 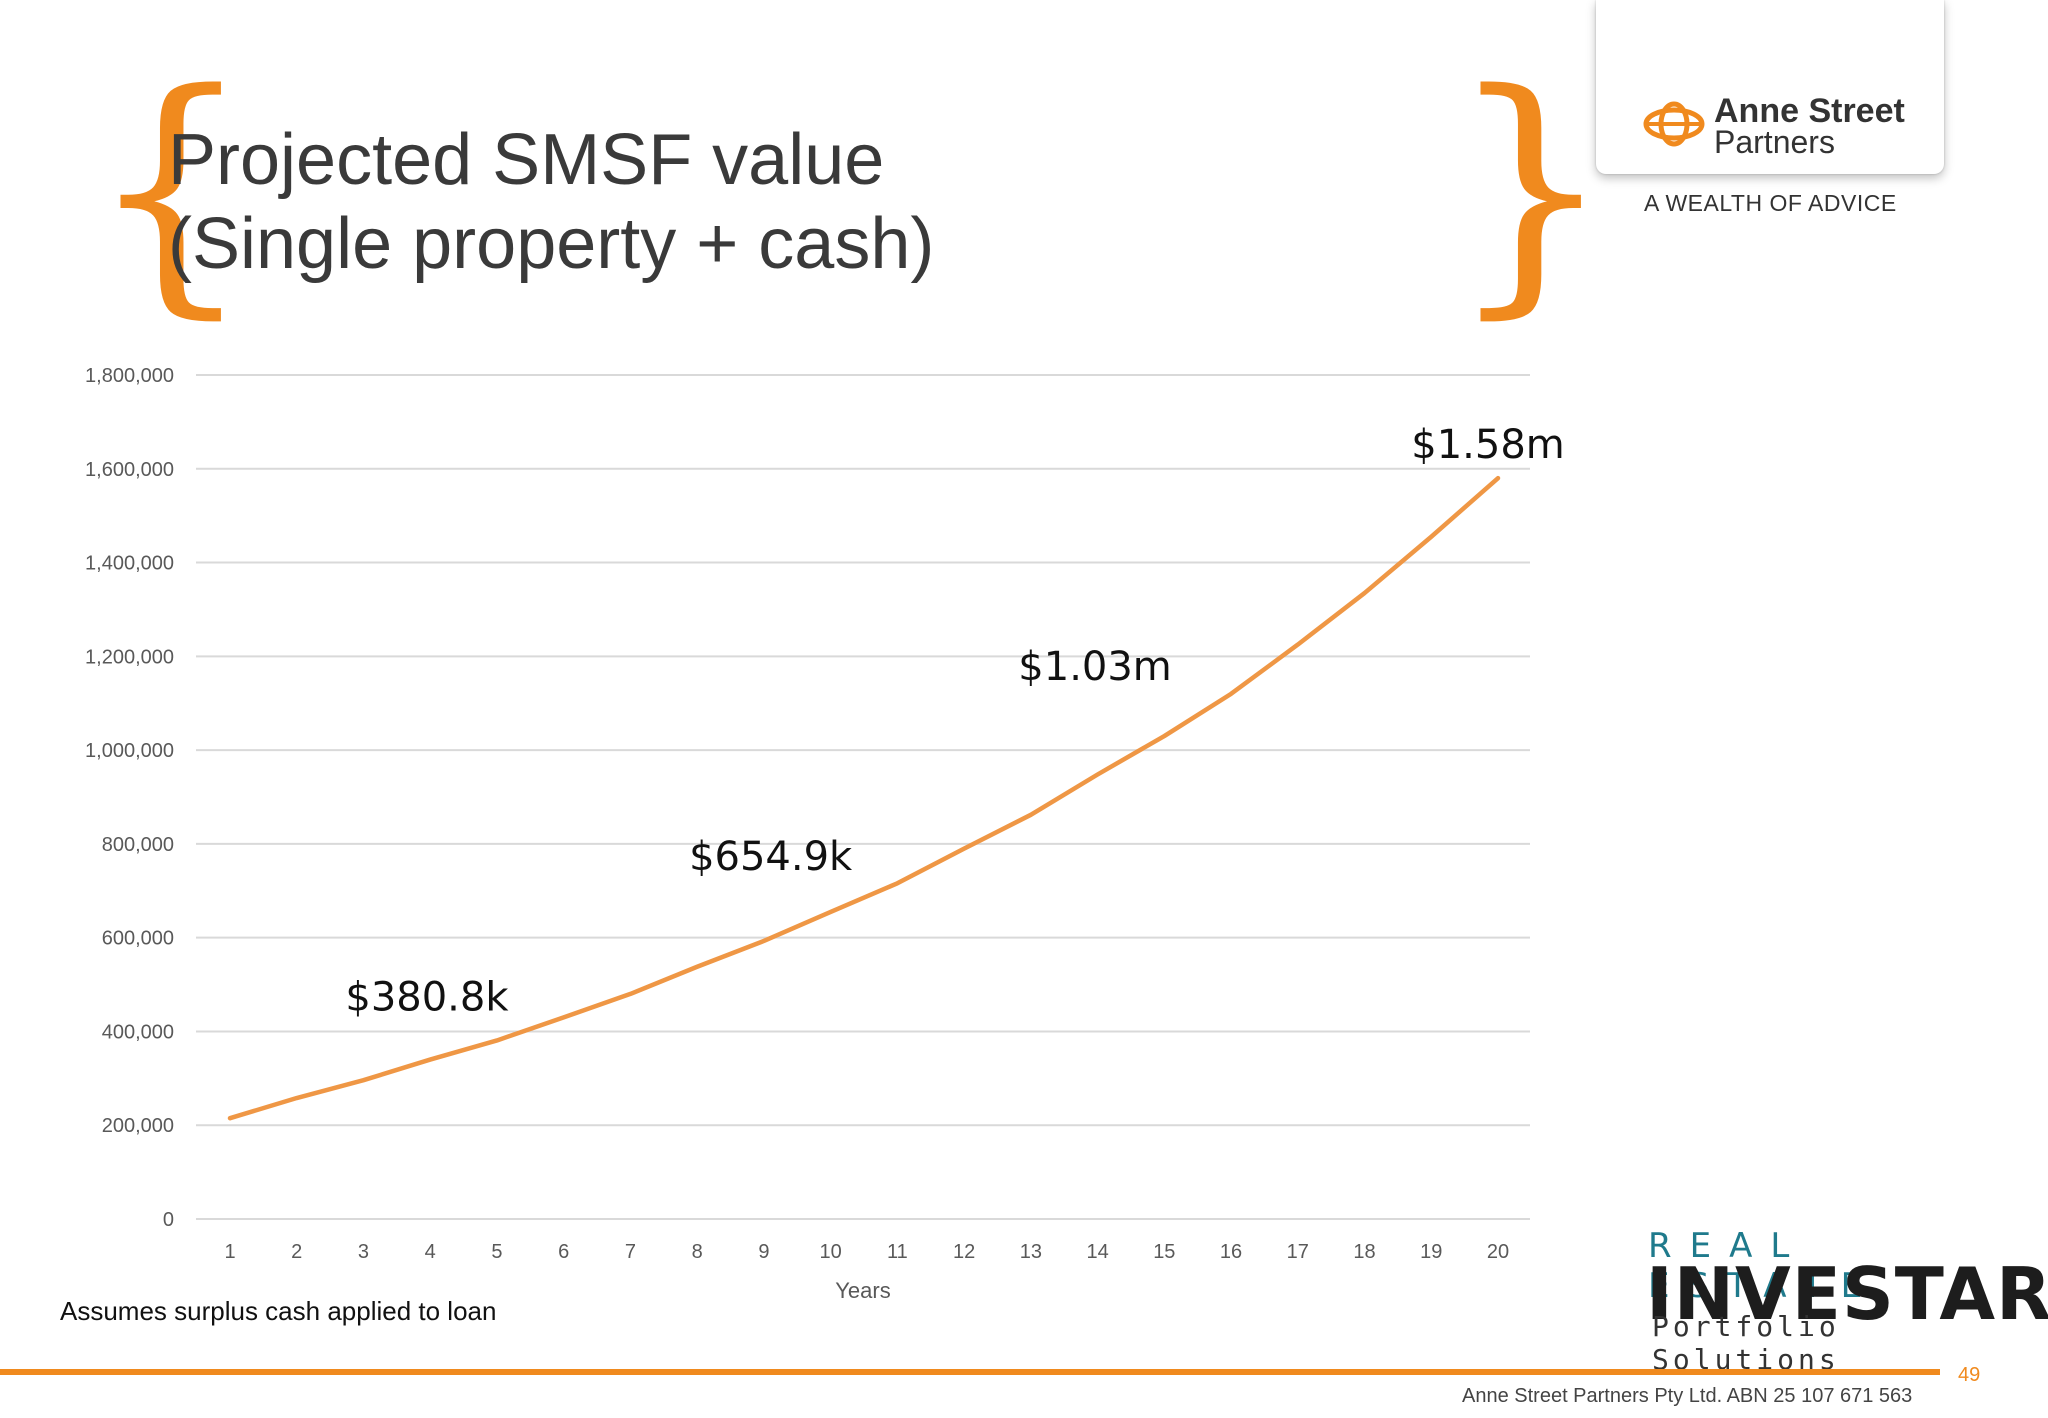 I want to click on chart-x-tick-labels: 1 2 3 4 5 6 7 8 9 10 11 12 13 14 15 16 17 18 19 20, so click(x=866, y=1252).